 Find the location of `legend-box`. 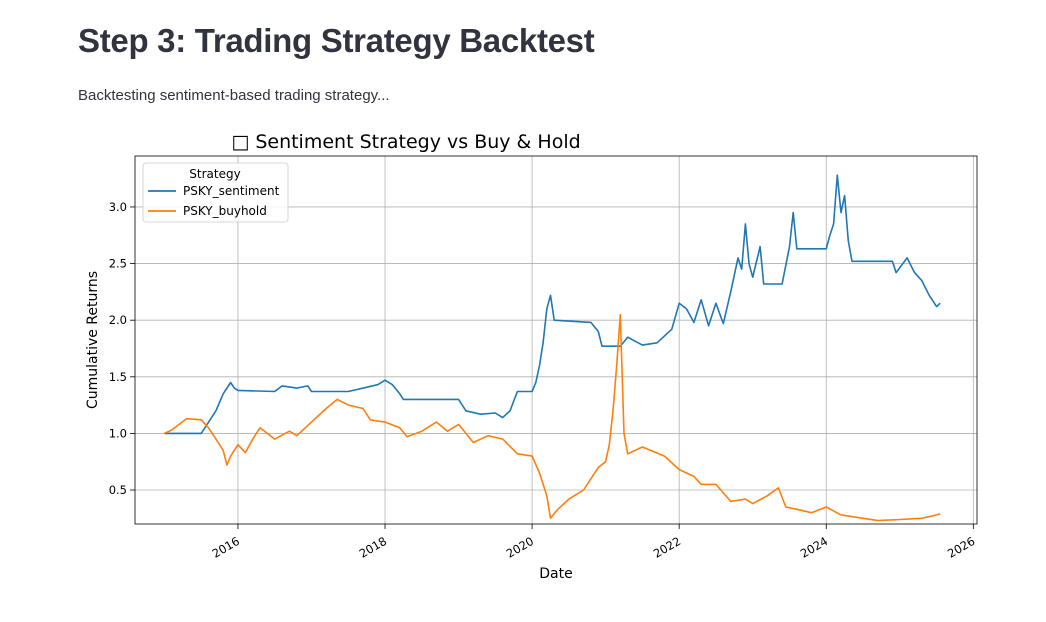

legend-box is located at coordinates (215, 192).